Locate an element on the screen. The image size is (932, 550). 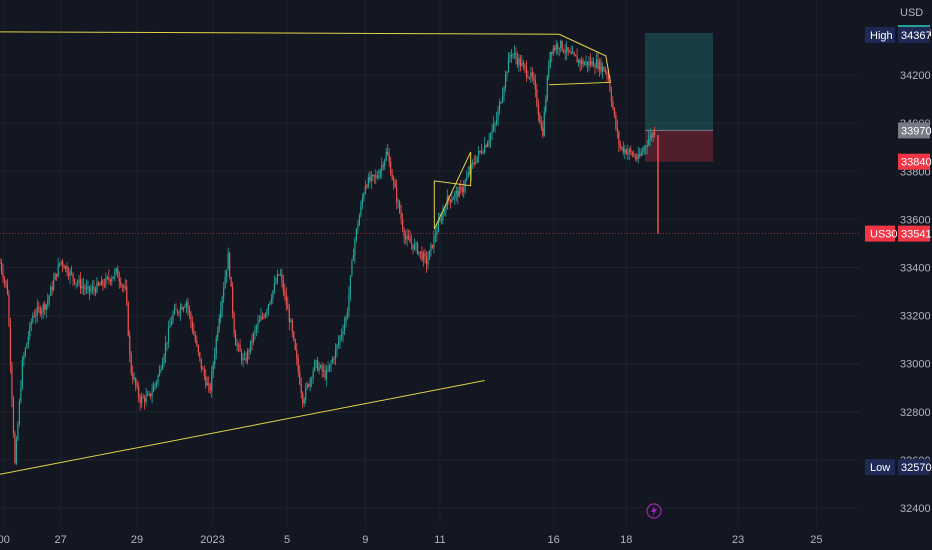
time-axis: 00 27 29 2023 5 9 11 16 18 23 25 is located at coordinates (411, 540).